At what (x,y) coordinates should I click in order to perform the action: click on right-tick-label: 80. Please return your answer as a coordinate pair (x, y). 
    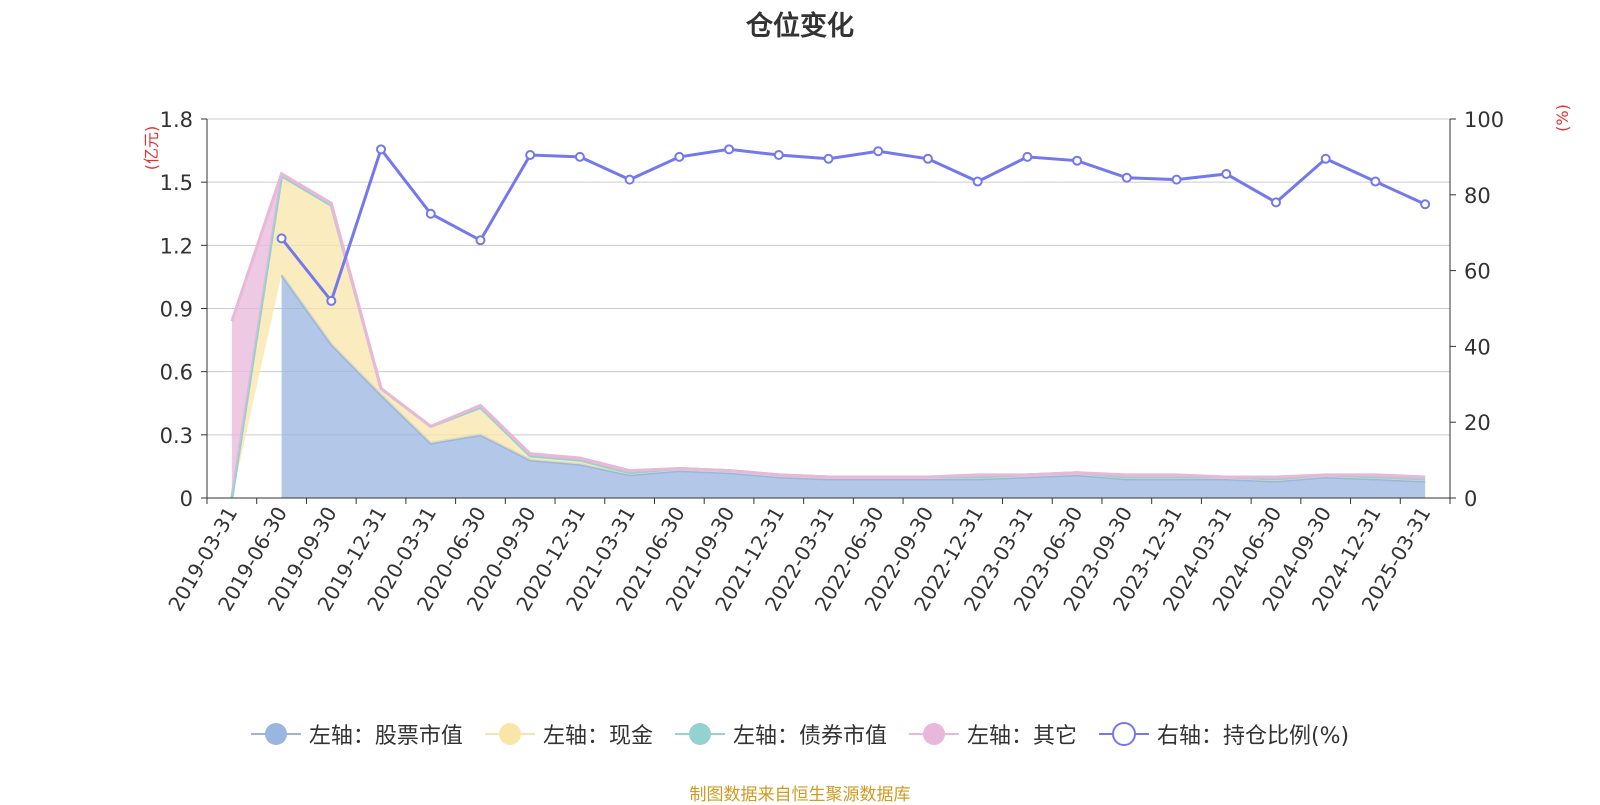
    Looking at the image, I should click on (1477, 196).